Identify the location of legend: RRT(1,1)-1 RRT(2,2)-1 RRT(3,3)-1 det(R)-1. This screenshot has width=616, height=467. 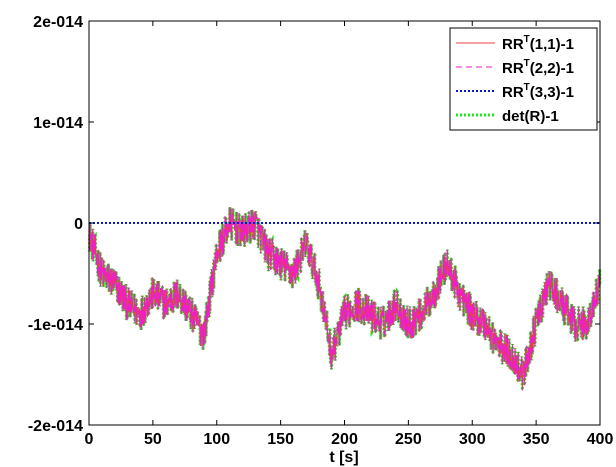
(523, 79).